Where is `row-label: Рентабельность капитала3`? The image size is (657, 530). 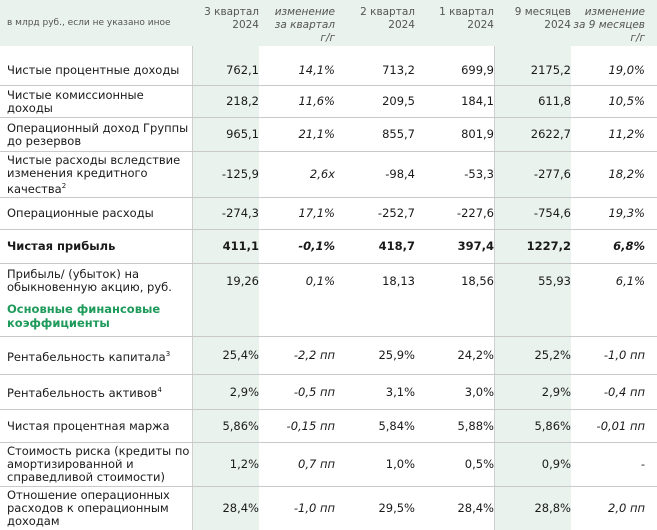
row-label: Рентабельность капитала3 is located at coordinates (89, 356).